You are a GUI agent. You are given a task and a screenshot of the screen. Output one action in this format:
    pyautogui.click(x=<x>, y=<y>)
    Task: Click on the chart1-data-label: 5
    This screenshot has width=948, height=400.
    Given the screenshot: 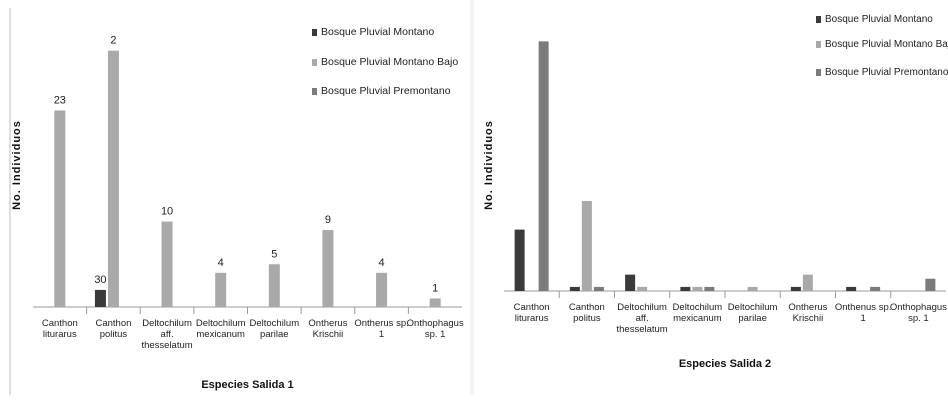 What is the action you would take?
    pyautogui.click(x=274, y=254)
    